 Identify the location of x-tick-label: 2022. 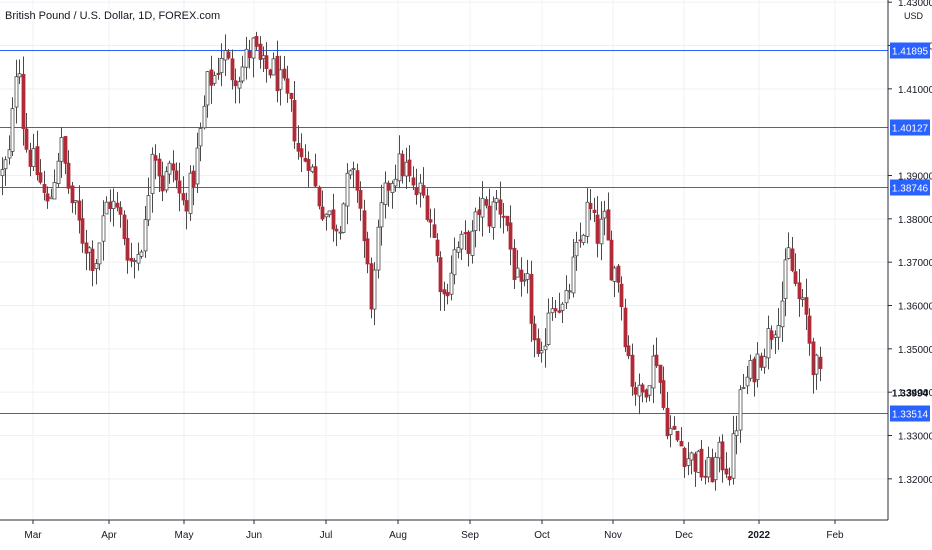
(759, 535).